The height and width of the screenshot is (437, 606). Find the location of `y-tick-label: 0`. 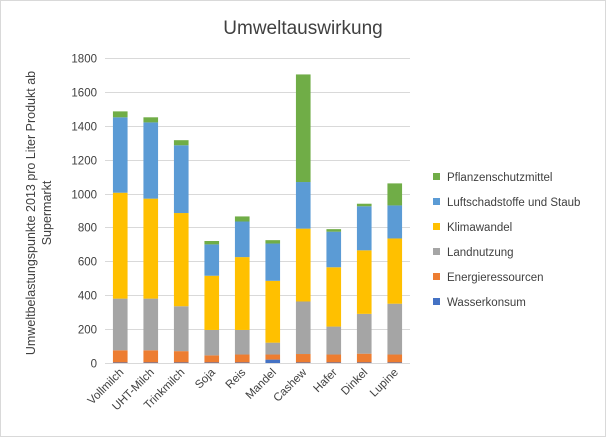

y-tick-label: 0 is located at coordinates (94, 365).